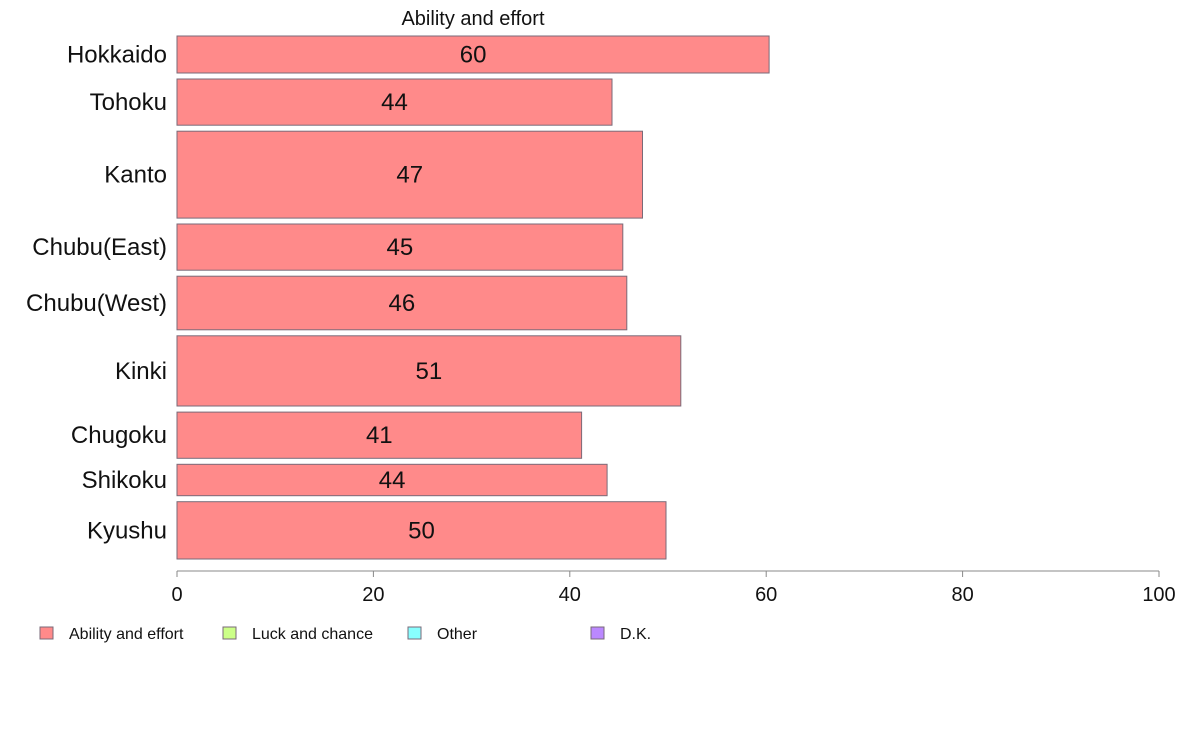 This screenshot has width=1188, height=736. I want to click on category-label: Tohoku, so click(128, 102).